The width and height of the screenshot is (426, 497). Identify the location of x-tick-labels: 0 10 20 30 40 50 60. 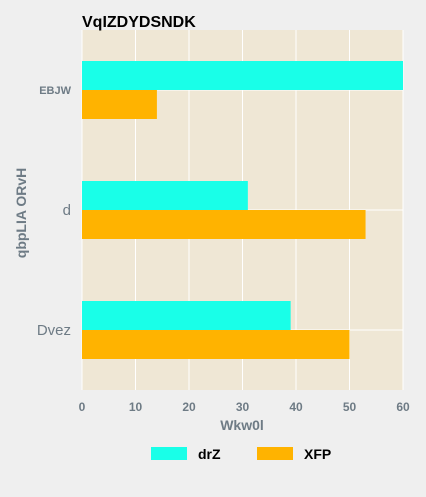
(244, 407).